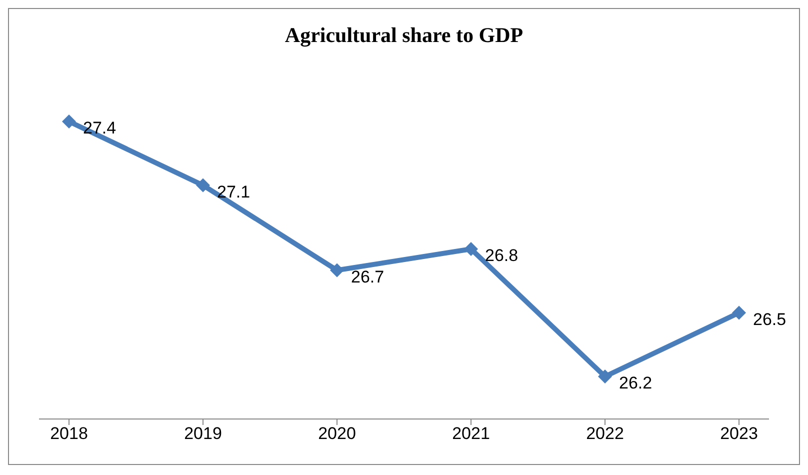  I want to click on data-label: 26.5, so click(769, 319).